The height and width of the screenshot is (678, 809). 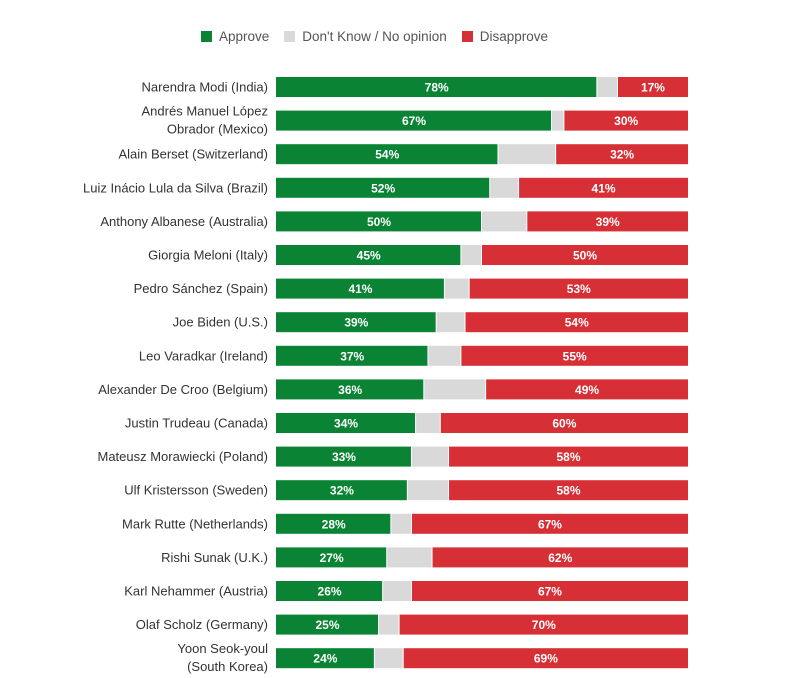 I want to click on legend-label-disapprove: Disapprove, so click(x=514, y=36).